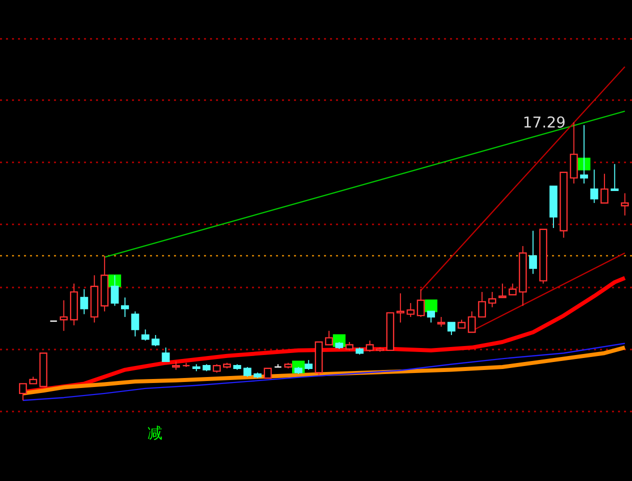 The height and width of the screenshot is (481, 632). What do you see at coordinates (155, 433) in the screenshot?
I see `text: 减` at bounding box center [155, 433].